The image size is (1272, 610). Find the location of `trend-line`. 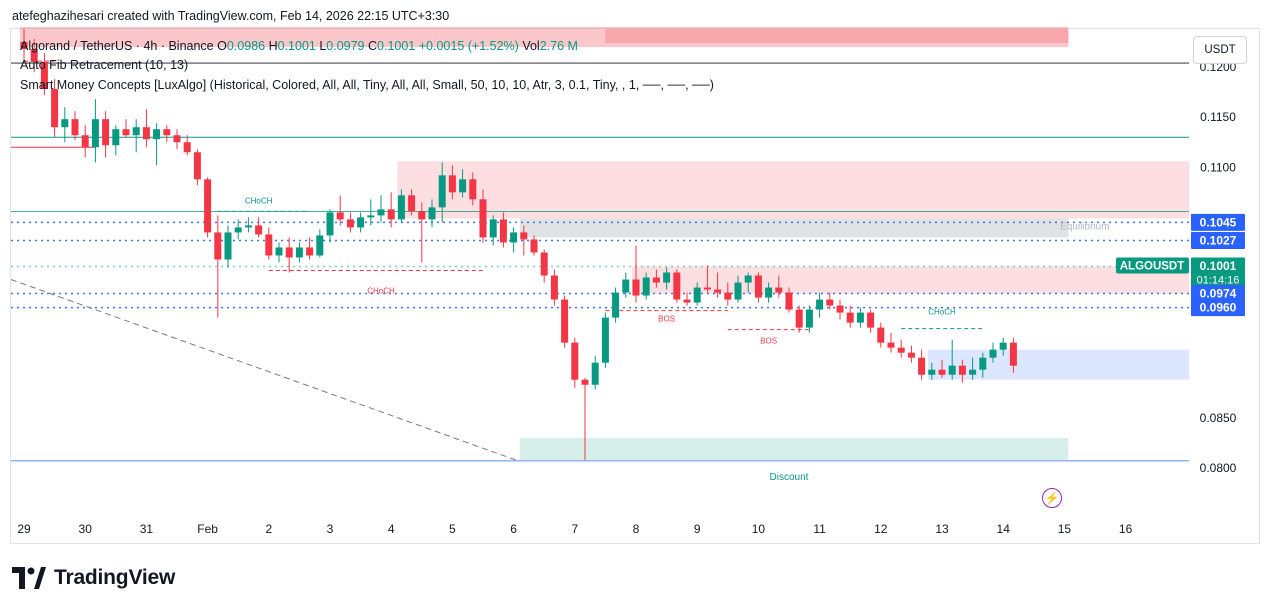

trend-line is located at coordinates (263, 370).